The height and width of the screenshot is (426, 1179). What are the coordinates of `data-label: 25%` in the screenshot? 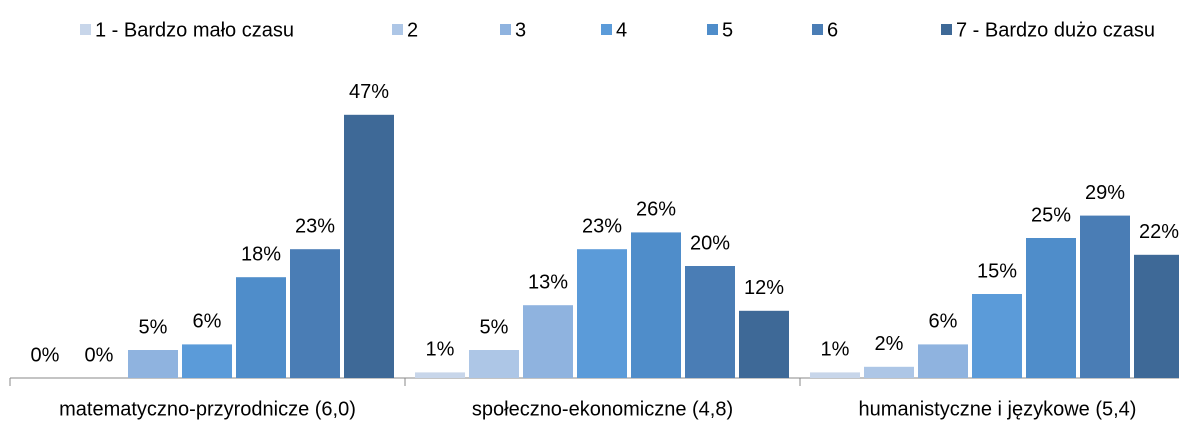 It's located at (1051, 215).